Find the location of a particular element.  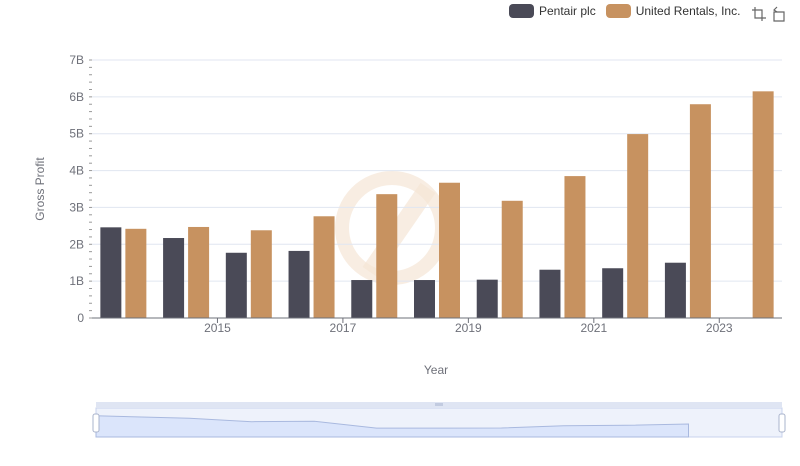

y-tick-label: 2B is located at coordinates (76, 244).